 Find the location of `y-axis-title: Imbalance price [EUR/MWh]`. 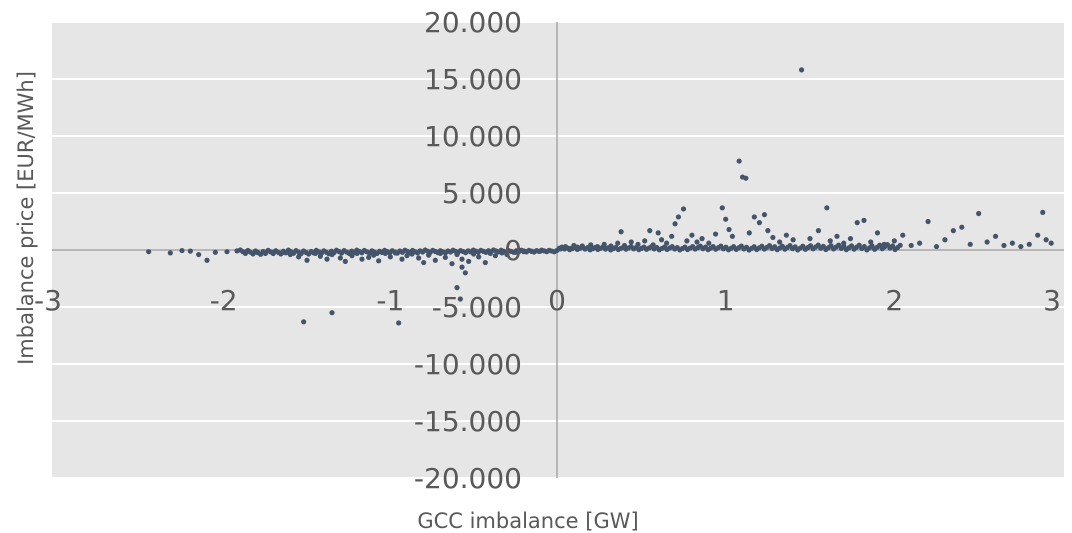

y-axis-title: Imbalance price [EUR/MWh] is located at coordinates (26, 218).